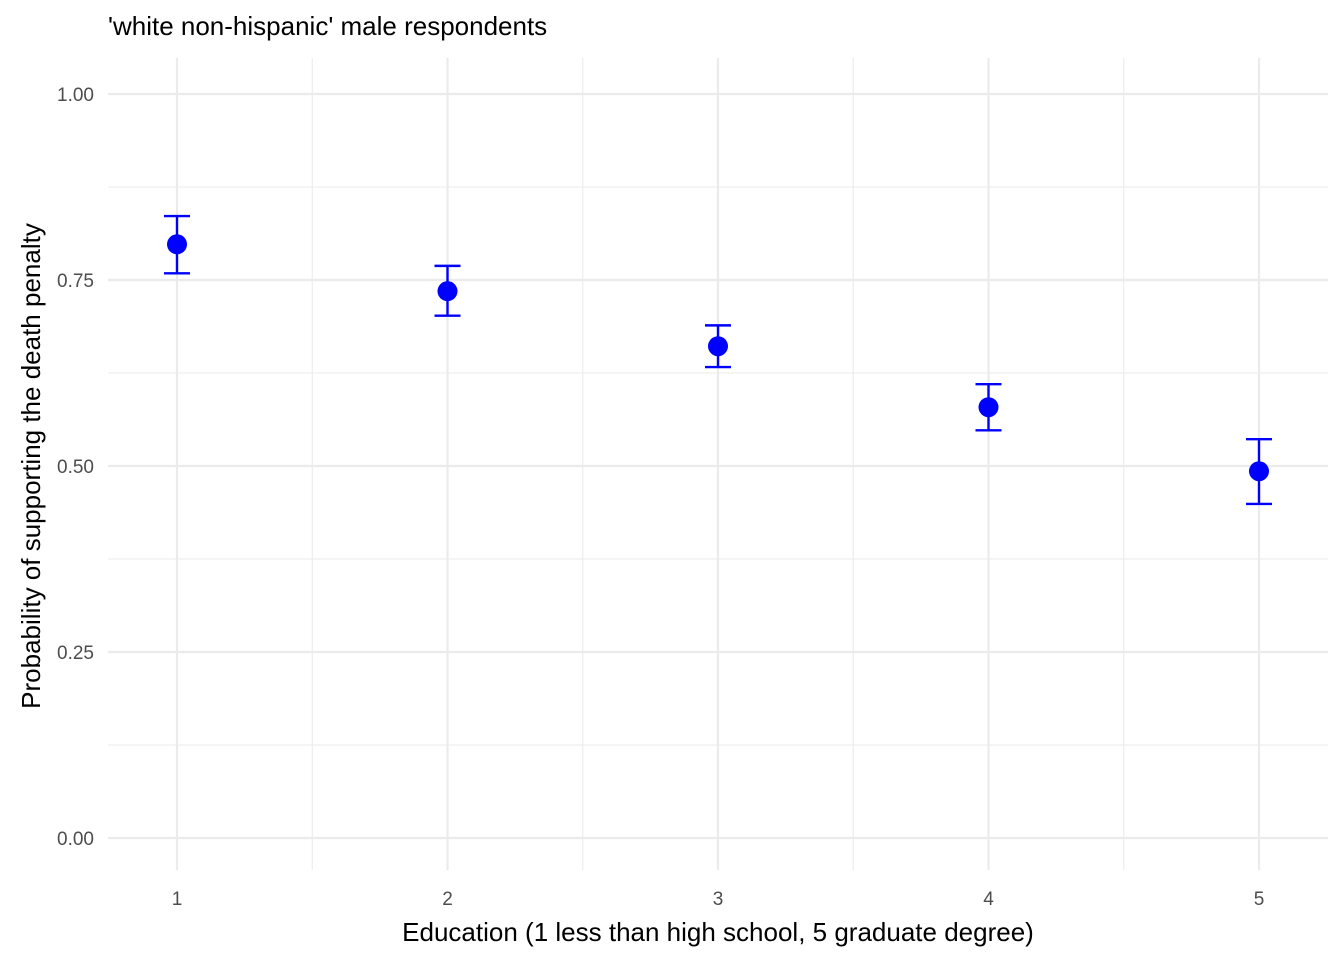 Image resolution: width=1344 pixels, height=960 pixels. Describe the element at coordinates (447, 899) in the screenshot. I see `x-tick-label: 2` at that location.